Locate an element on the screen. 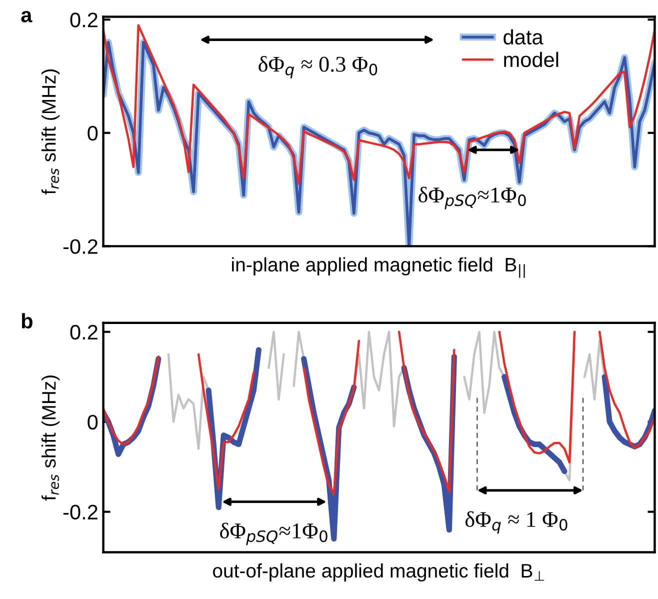 The width and height of the screenshot is (658, 599). x-axis-title: out-of-plane applied magnetic field B$_{⊥}$ is located at coordinates (378, 572).